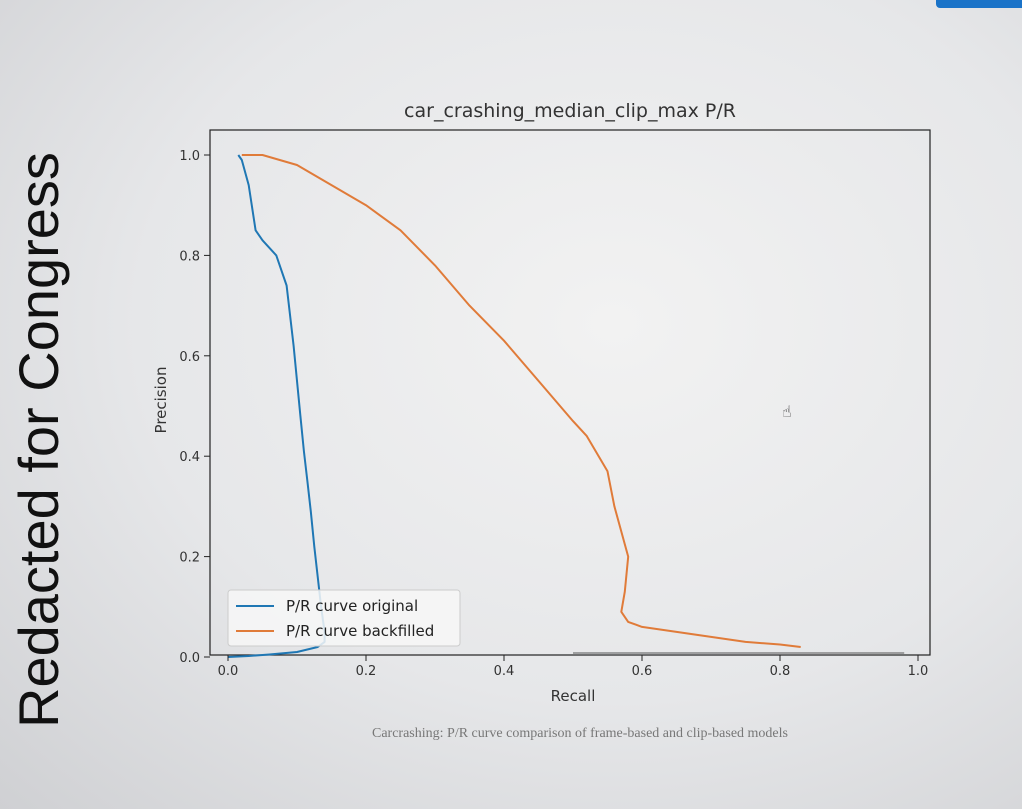 This screenshot has width=1022, height=809. Describe the element at coordinates (979, 4) in the screenshot. I see `top-right-button` at that location.